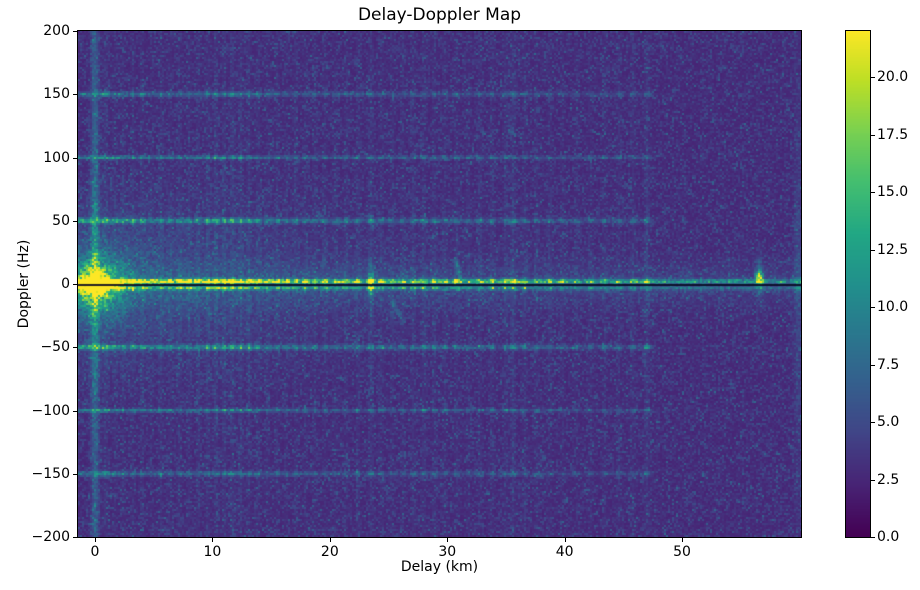 The width and height of the screenshot is (920, 590). I want to click on y-tick-label: −150, so click(50, 473).